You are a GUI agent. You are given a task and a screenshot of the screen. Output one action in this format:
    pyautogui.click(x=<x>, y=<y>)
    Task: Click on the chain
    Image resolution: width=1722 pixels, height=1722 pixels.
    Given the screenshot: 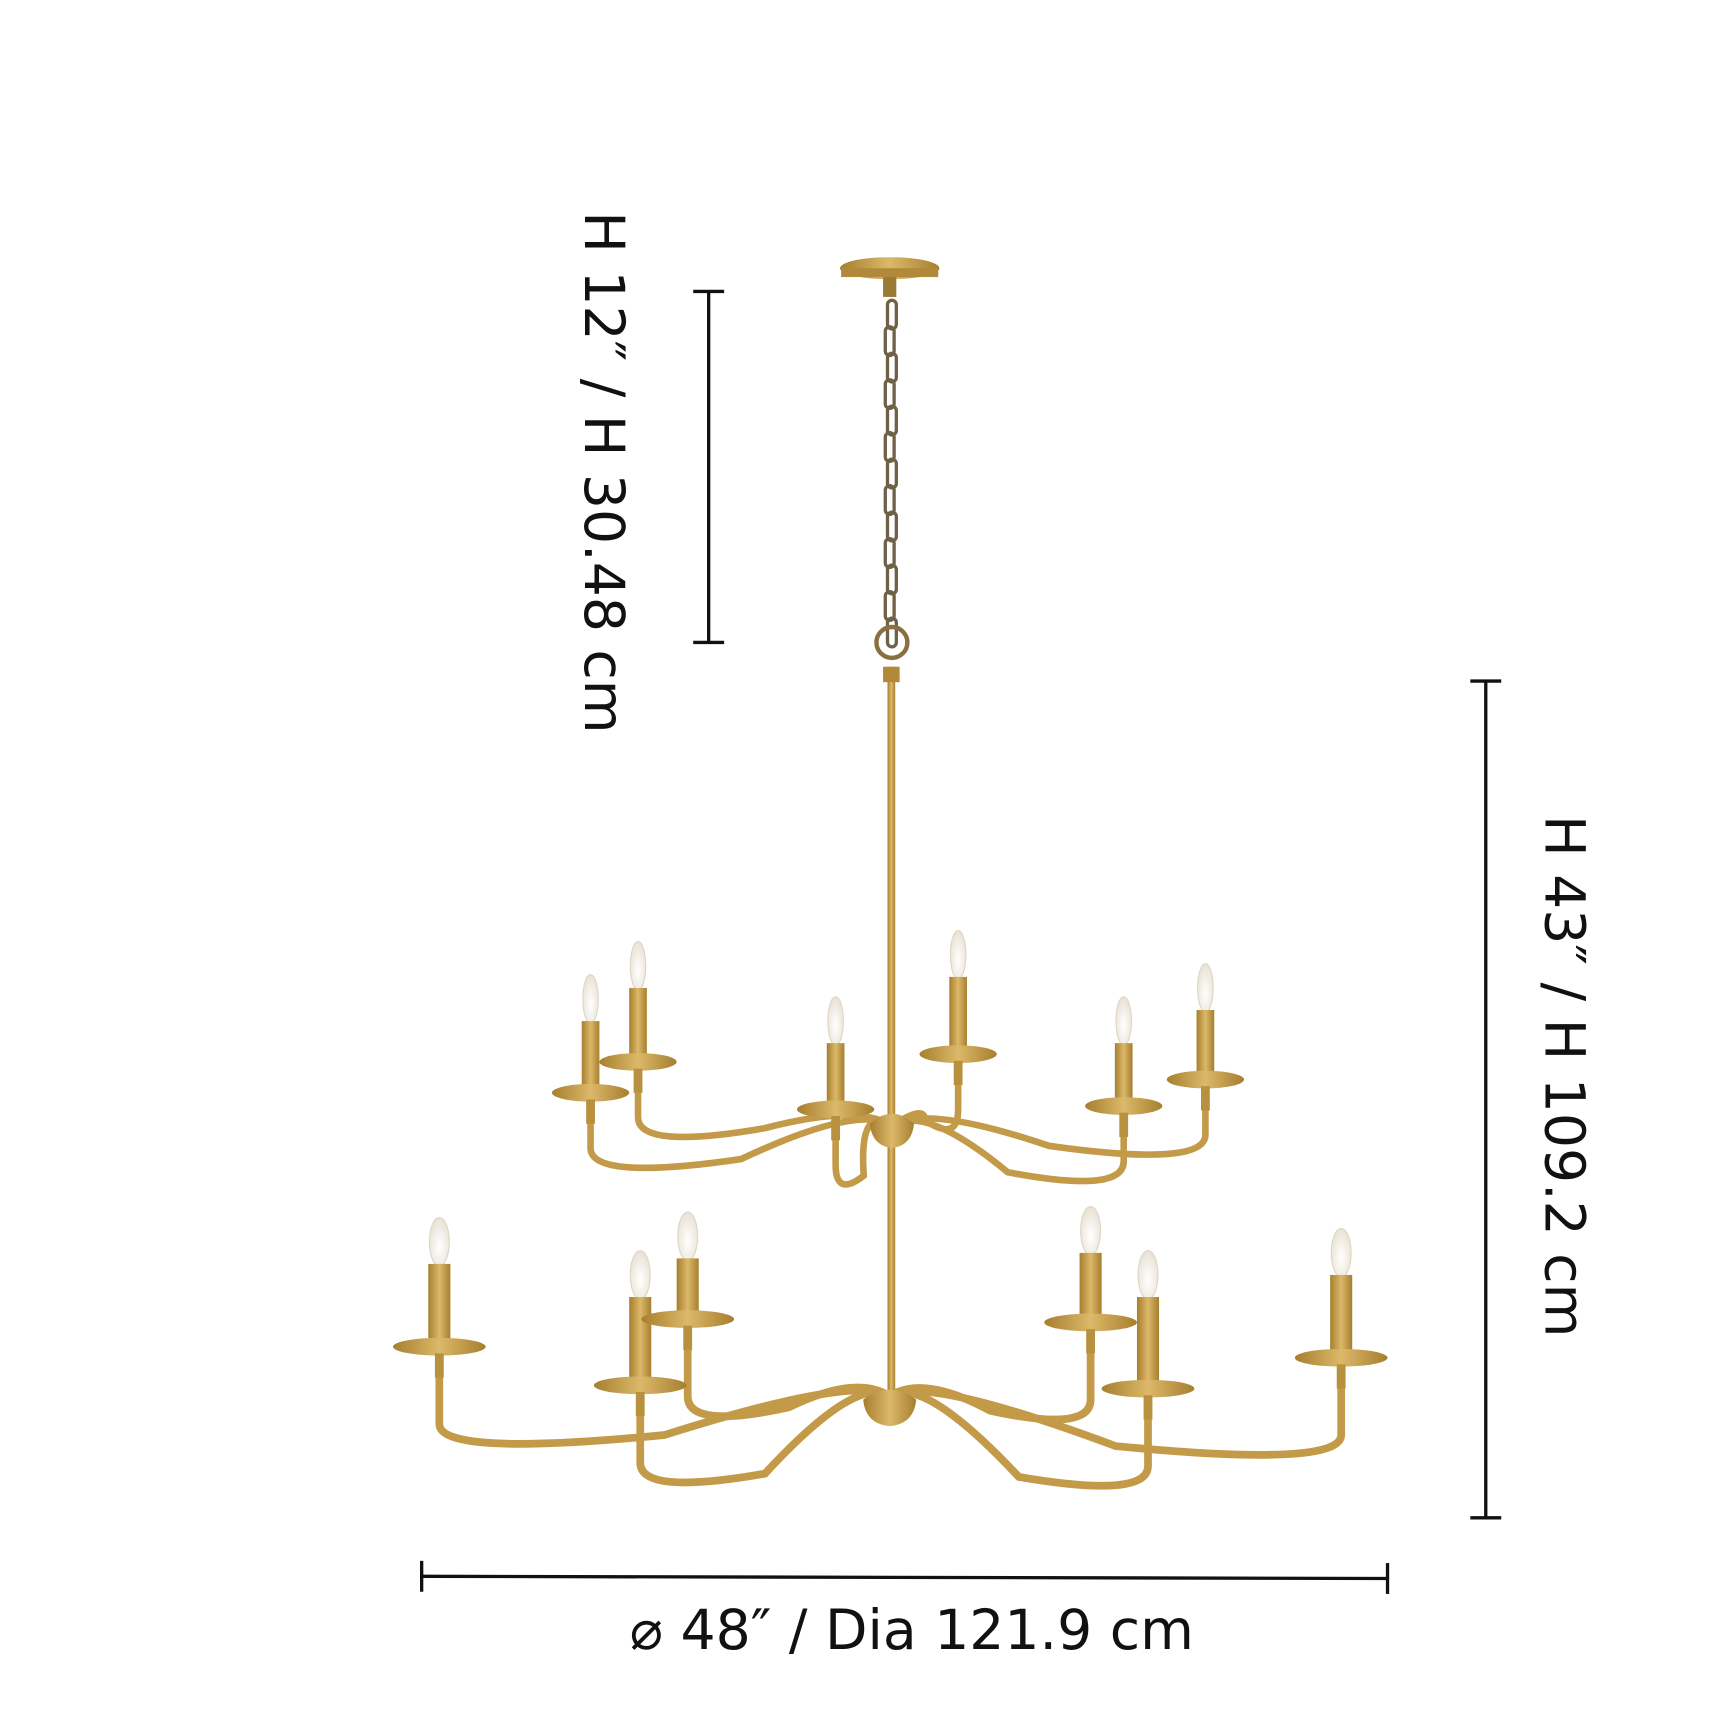 What is the action you would take?
    pyautogui.click(x=890, y=473)
    